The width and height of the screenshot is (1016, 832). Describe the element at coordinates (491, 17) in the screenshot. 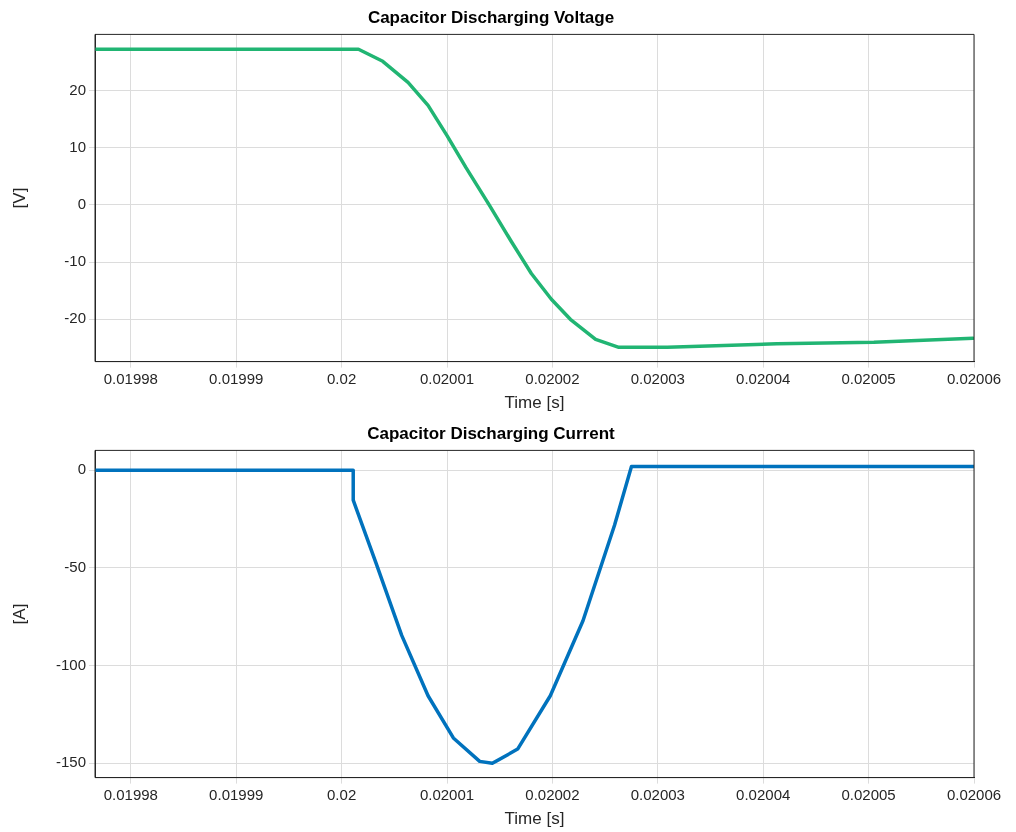

I see `chart-title: Capacitor Discharging Voltage` at that location.